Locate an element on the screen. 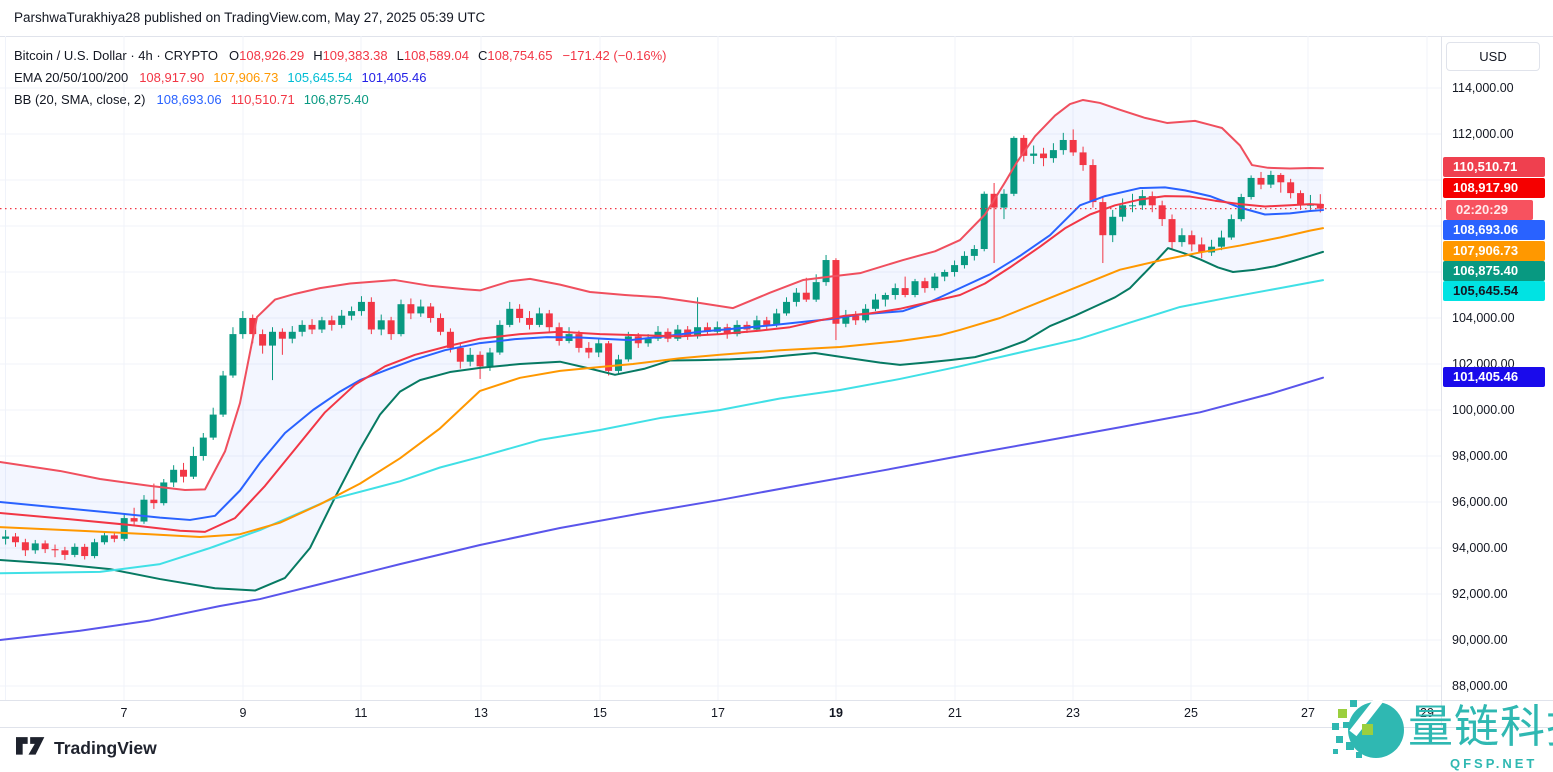 The image size is (1553, 772). y-axis-label: 88,000.00 is located at coordinates (1480, 686).